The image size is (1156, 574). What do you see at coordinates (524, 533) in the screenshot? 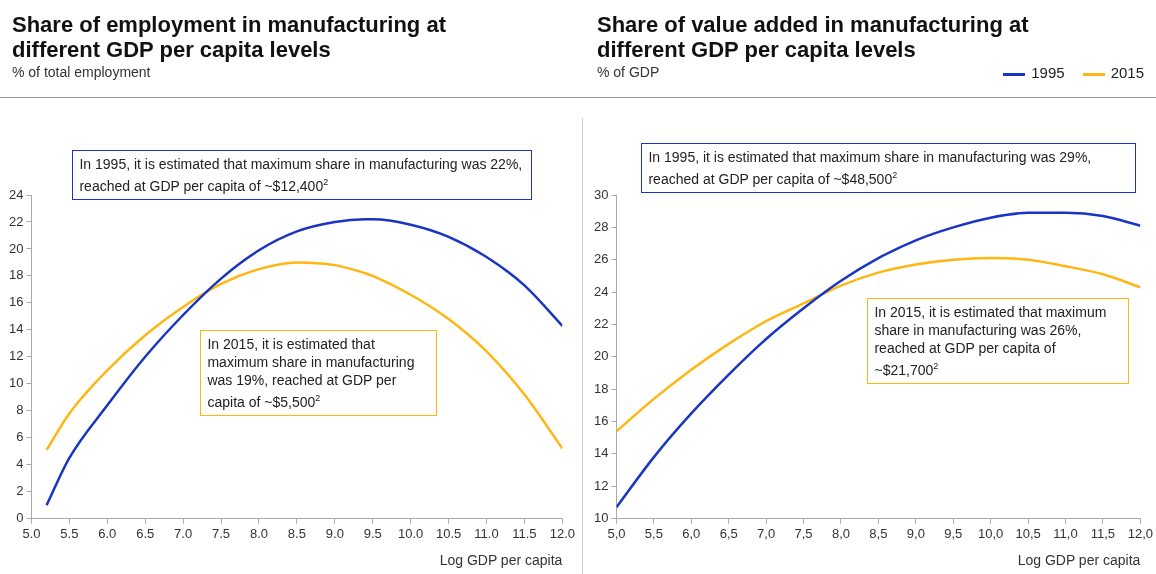
I see `x-tick-label: 11.5` at bounding box center [524, 533].